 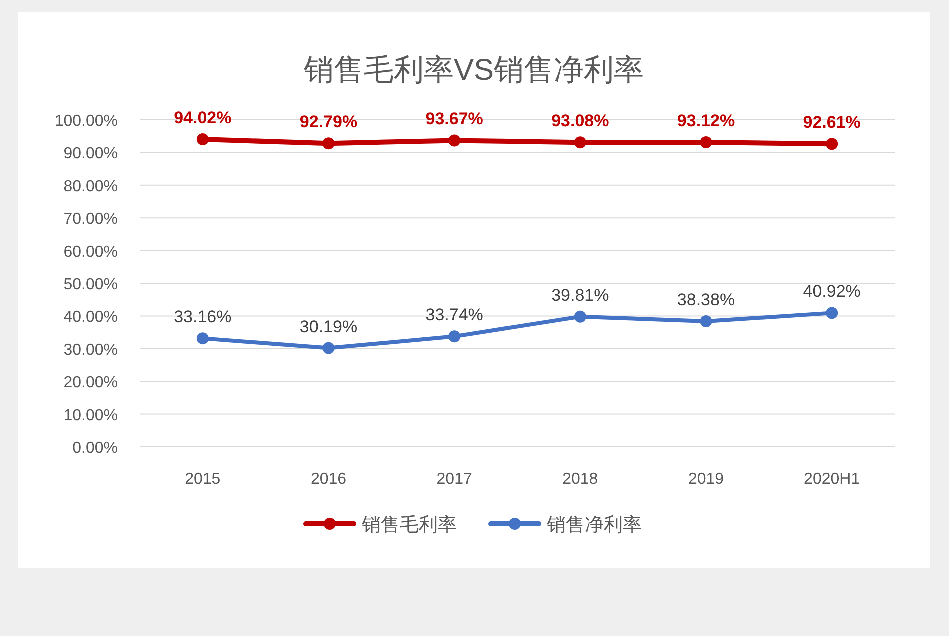 What do you see at coordinates (832, 479) in the screenshot?
I see `x-tick-label: 2020H1` at bounding box center [832, 479].